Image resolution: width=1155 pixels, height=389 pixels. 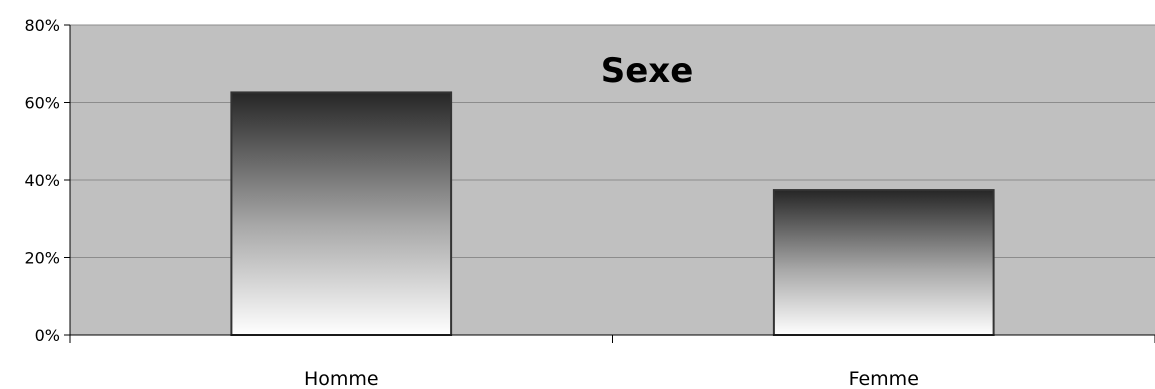 I want to click on y-tick-label: 40%, so click(x=42, y=180).